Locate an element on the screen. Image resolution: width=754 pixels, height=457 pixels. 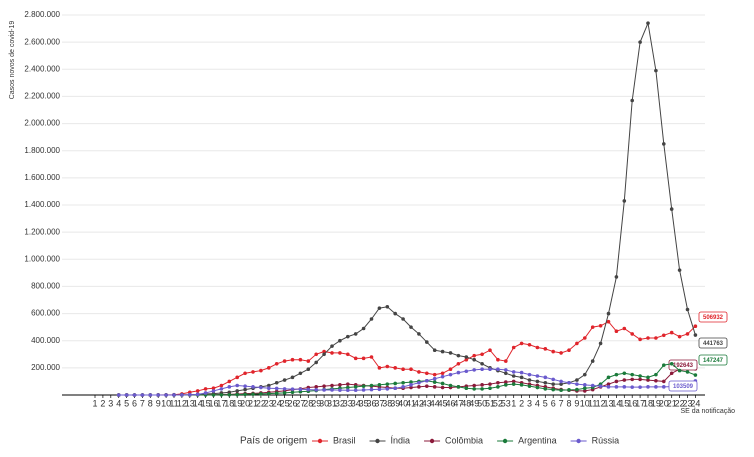
legend-marker is located at coordinates (432, 441).